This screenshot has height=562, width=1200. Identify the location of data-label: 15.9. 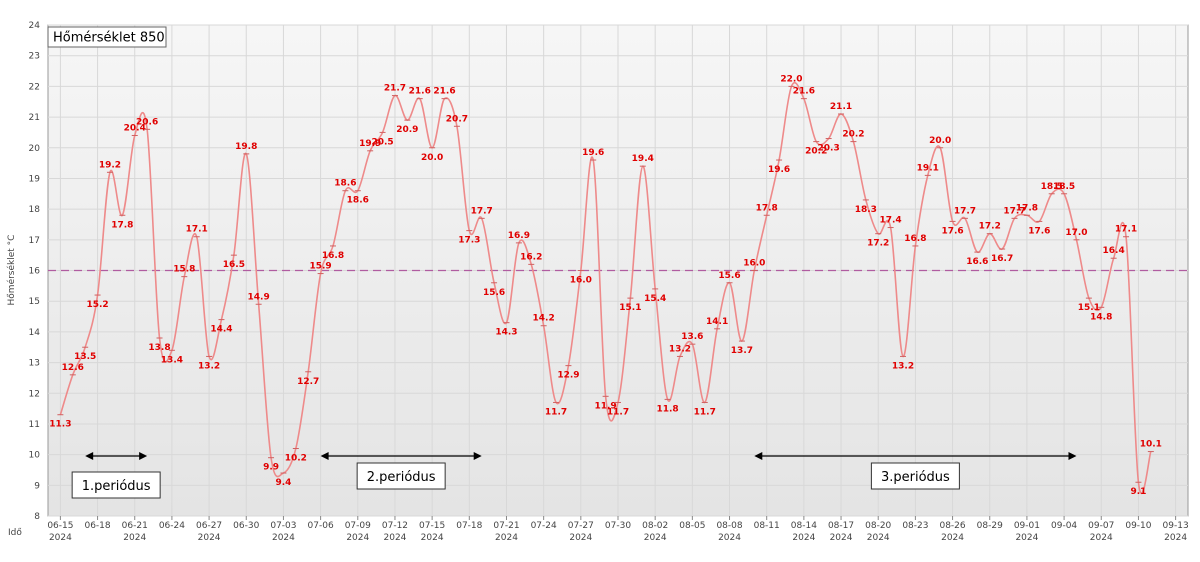
(320, 267).